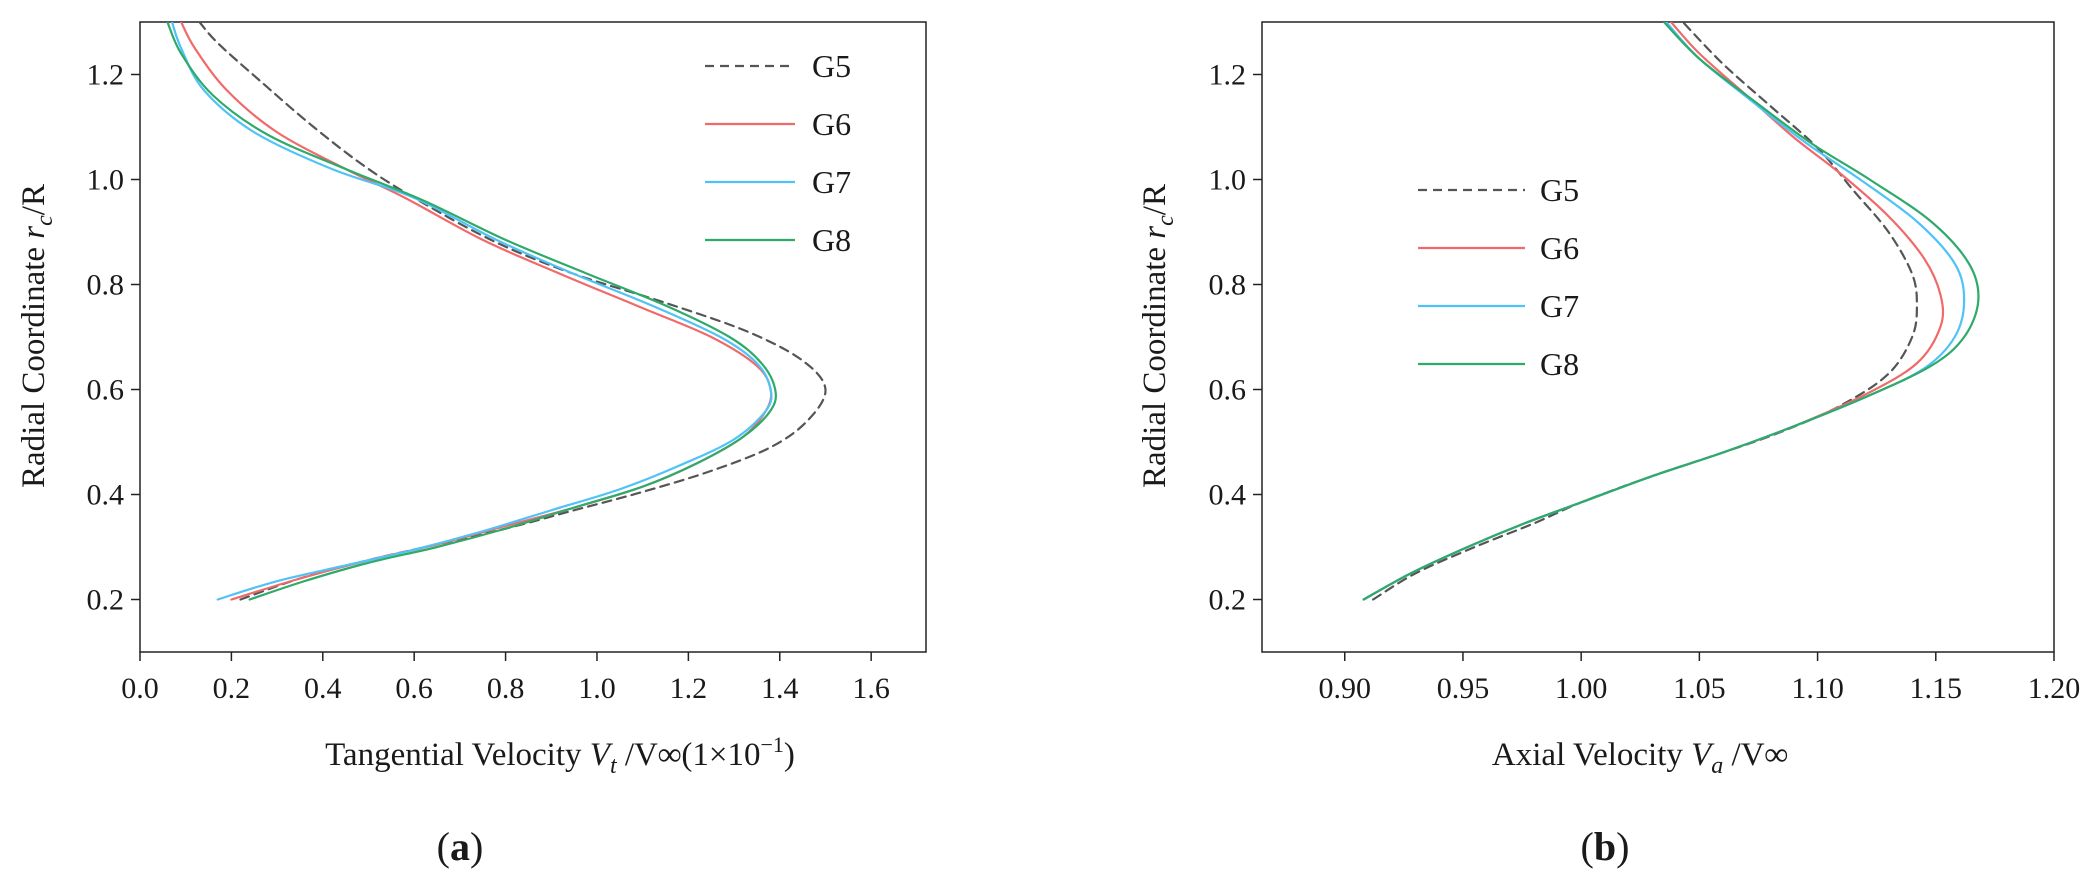 The height and width of the screenshot is (876, 2099). What do you see at coordinates (1559, 190) in the screenshot?
I see `panel-b-legend-label-g5: G5` at bounding box center [1559, 190].